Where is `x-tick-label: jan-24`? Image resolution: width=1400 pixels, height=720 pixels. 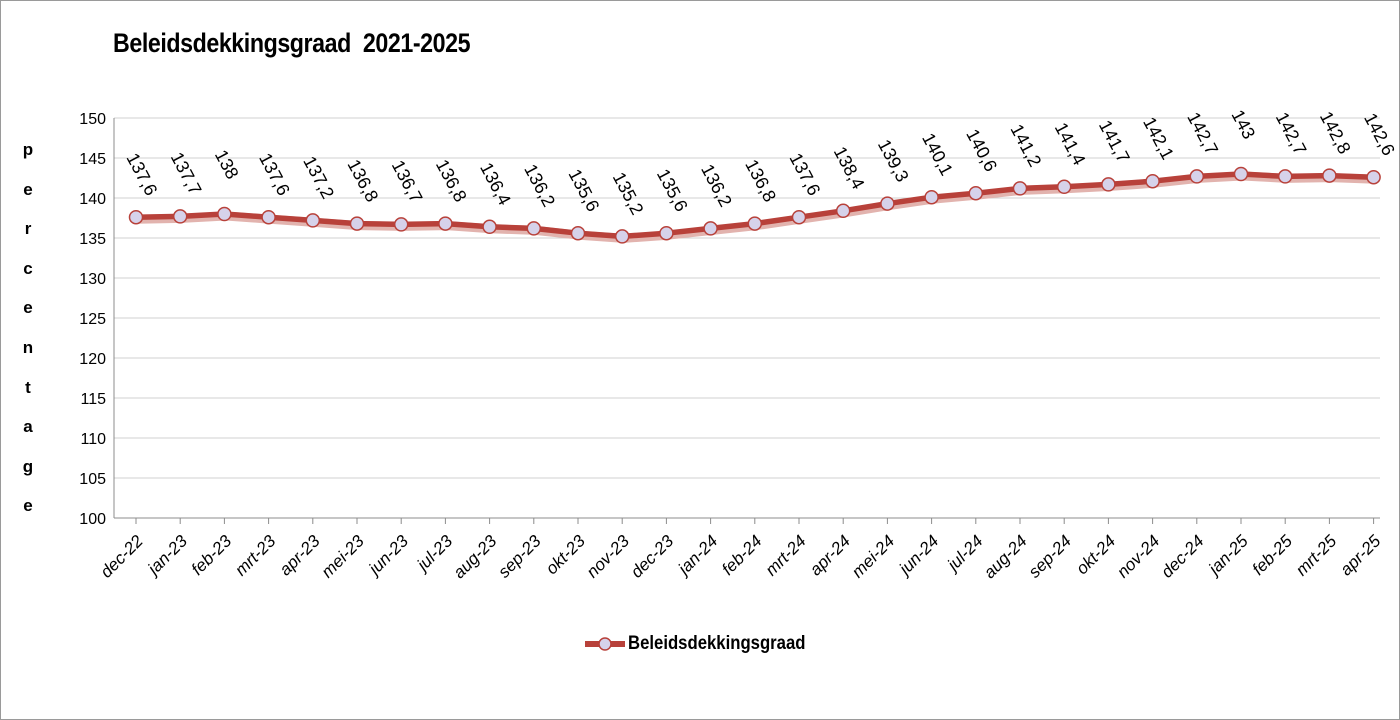 x-tick-label: jan-24 is located at coordinates (697, 555).